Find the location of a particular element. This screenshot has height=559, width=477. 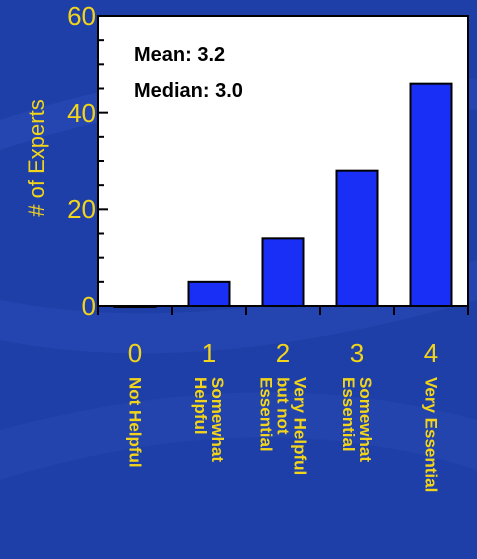

y-tick-label: 0 is located at coordinates (88, 306).